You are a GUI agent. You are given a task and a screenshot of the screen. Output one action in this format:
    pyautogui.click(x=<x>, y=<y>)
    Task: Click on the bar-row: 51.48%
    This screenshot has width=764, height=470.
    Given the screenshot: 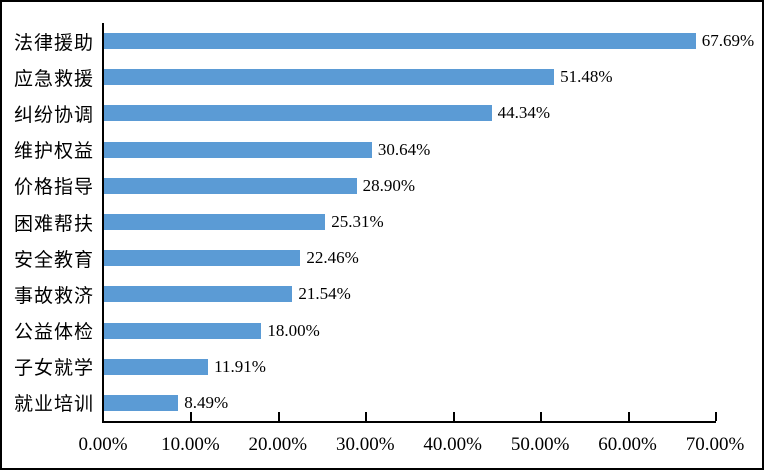 What is the action you would take?
    pyautogui.click(x=410, y=77)
    